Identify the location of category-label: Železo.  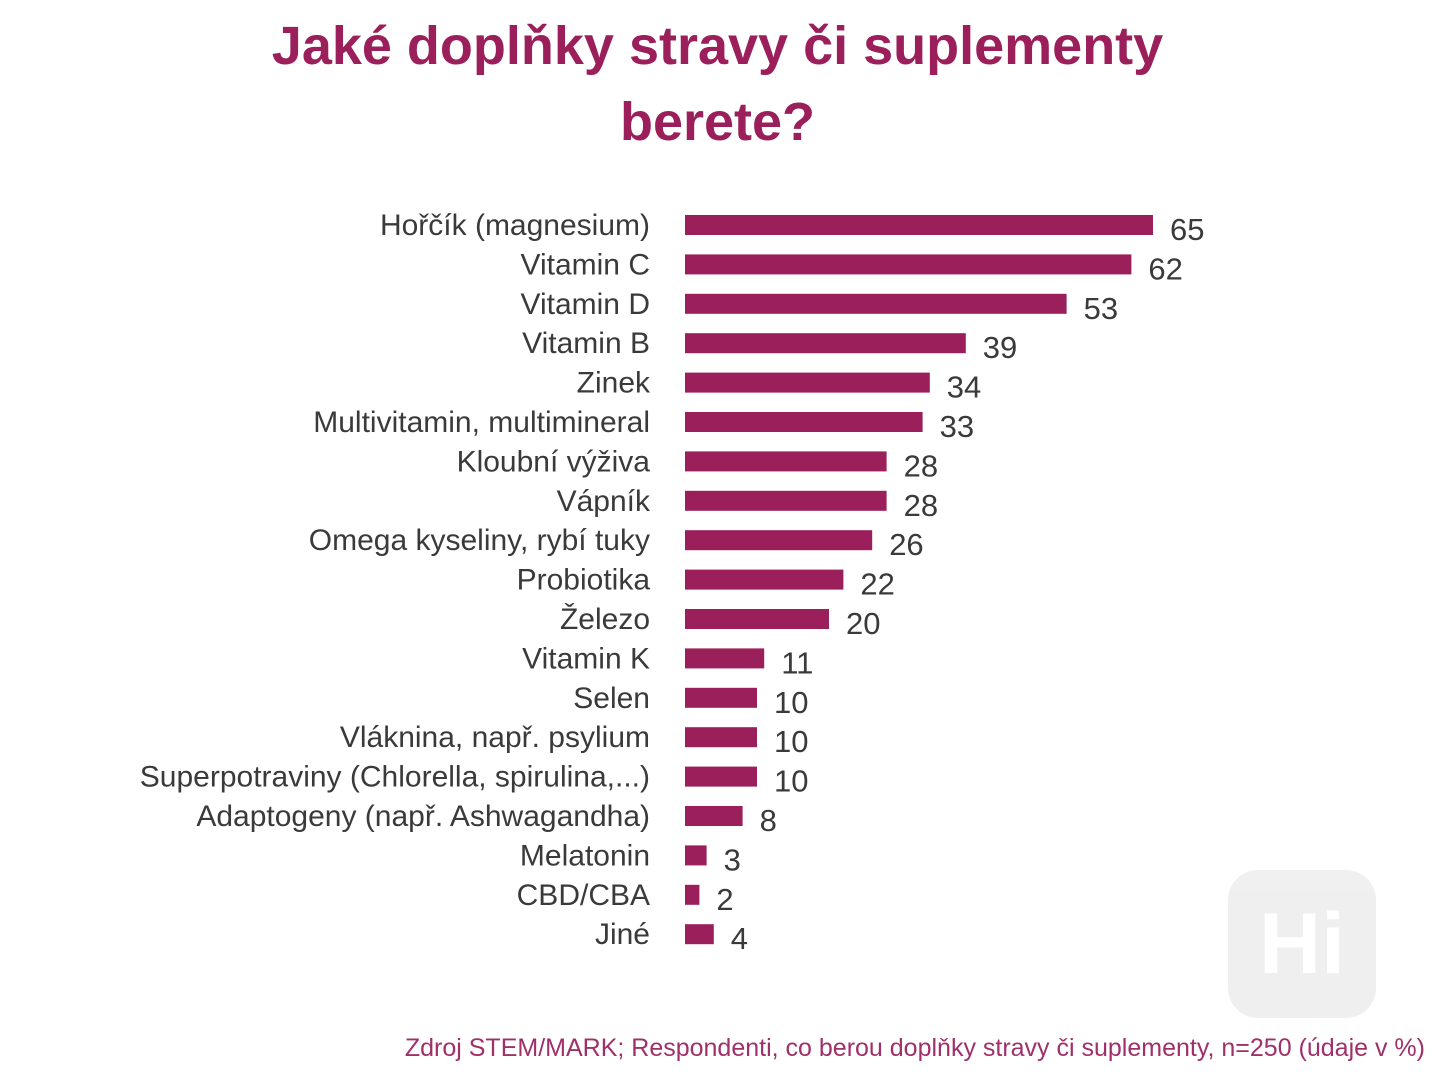
(605, 619).